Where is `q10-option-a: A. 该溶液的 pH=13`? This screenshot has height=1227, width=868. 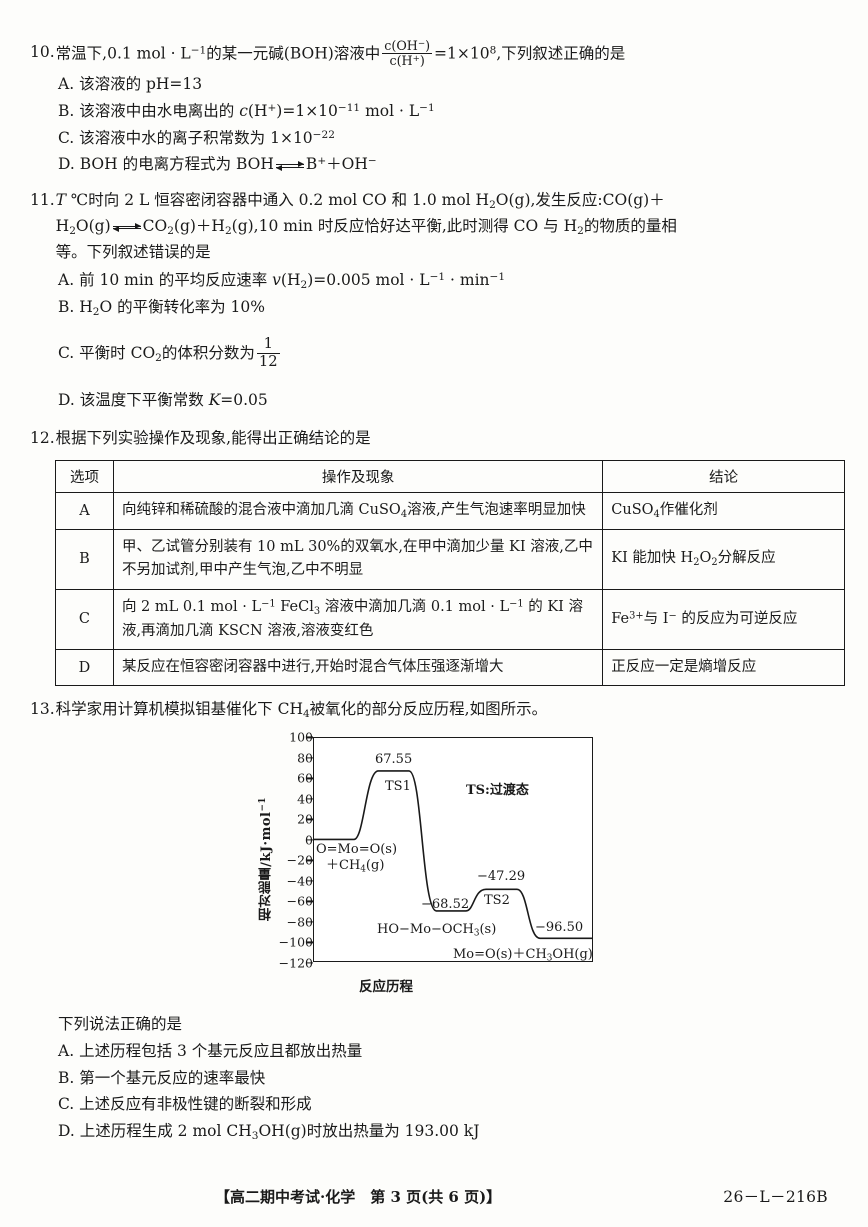
q10-option-a: A. 该溶液的 pH=13 is located at coordinates (434, 84).